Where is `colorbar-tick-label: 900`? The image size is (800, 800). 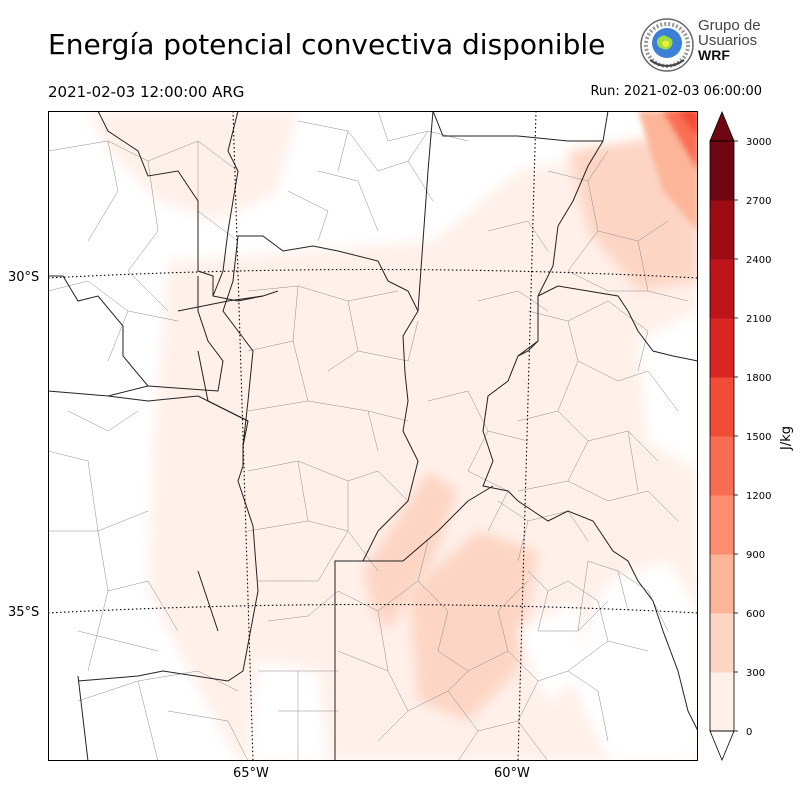
colorbar-tick-label: 900 is located at coordinates (755, 555).